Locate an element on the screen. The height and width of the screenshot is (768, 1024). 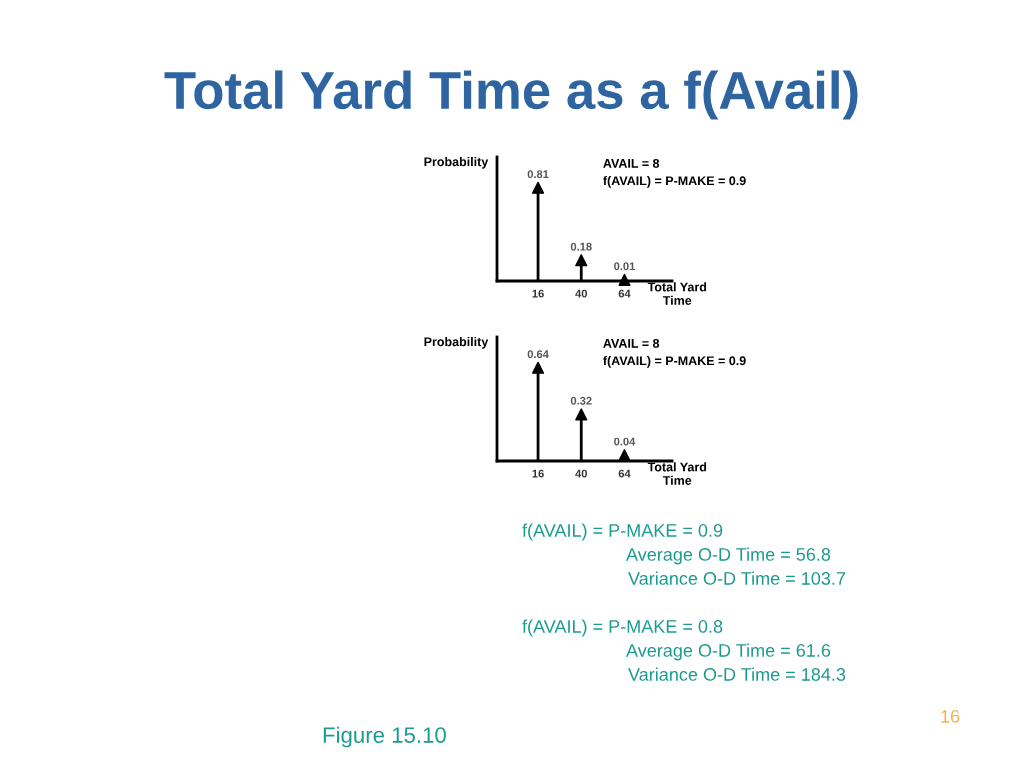
text: 16 is located at coordinates (950, 716).